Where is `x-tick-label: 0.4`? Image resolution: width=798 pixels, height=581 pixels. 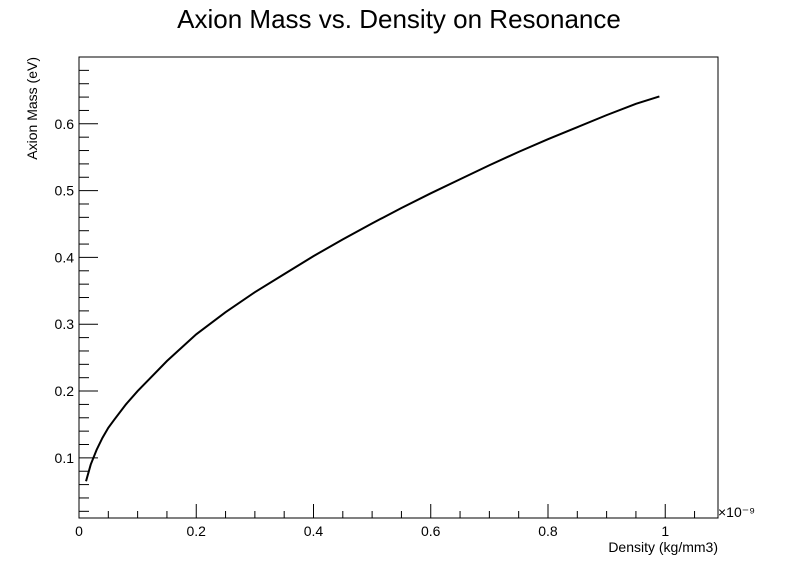
x-tick-label: 0.4 is located at coordinates (314, 531).